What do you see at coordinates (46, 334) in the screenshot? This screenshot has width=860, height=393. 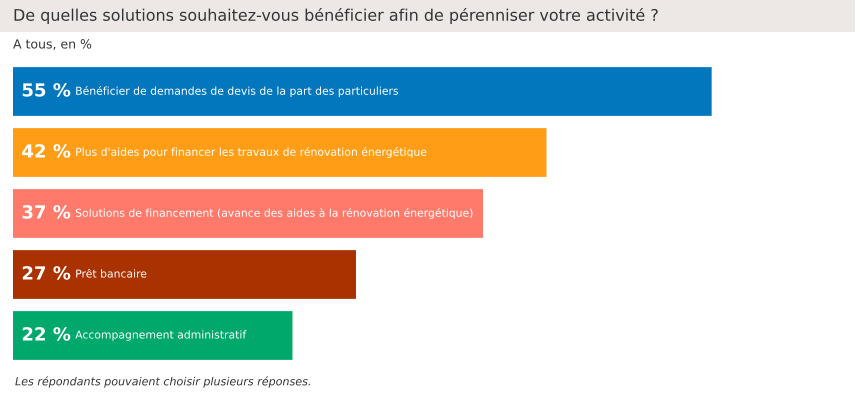 I see `data-label: 22 %` at bounding box center [46, 334].